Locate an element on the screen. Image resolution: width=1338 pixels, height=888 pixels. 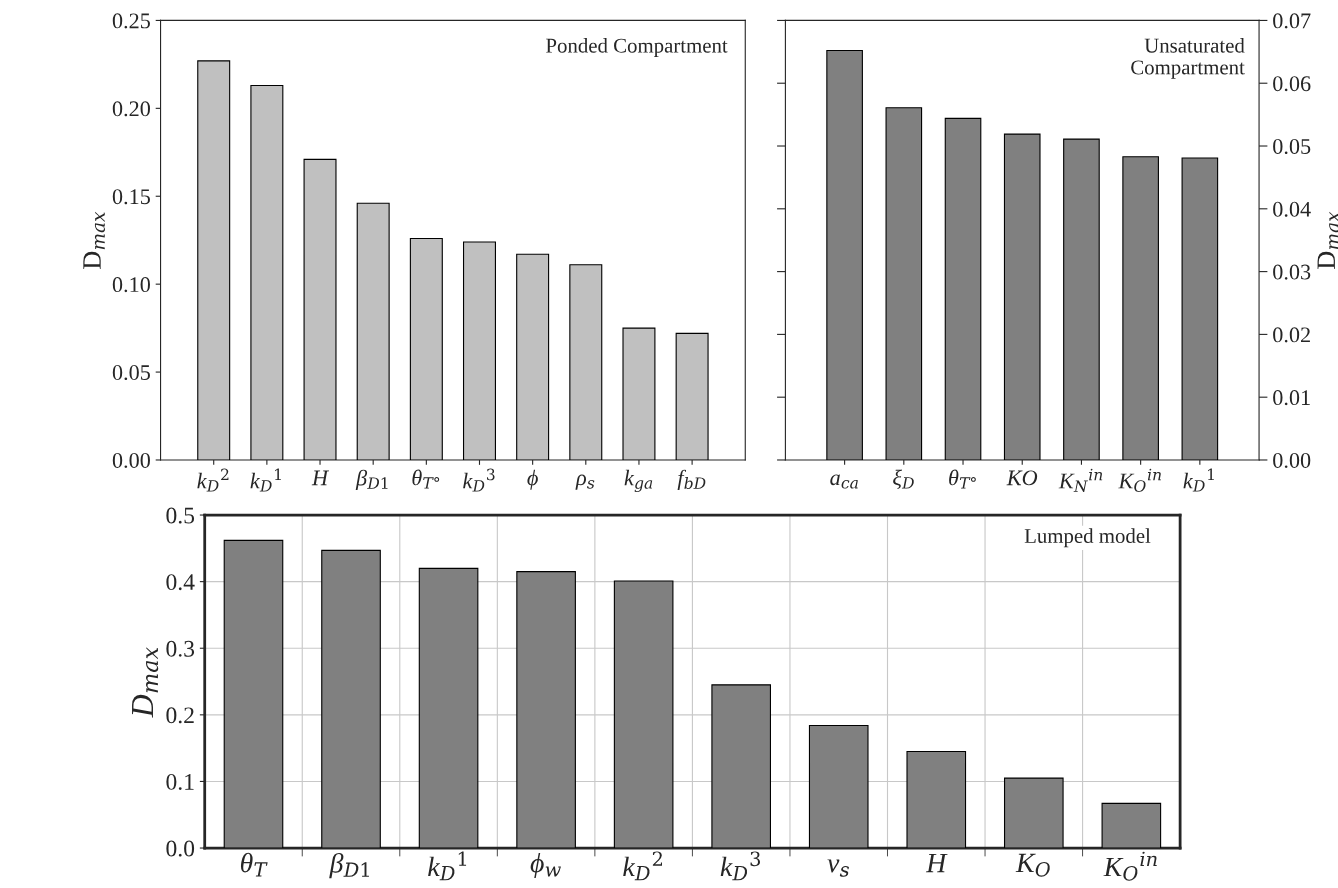
x-tick-label: θ$_{T}$ is located at coordinates (254, 864).